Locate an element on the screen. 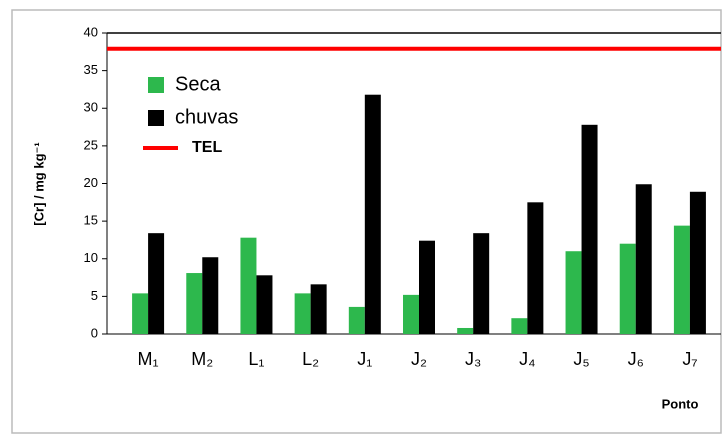 The image size is (723, 434). x-tick-label: J₃ is located at coordinates (473, 359).